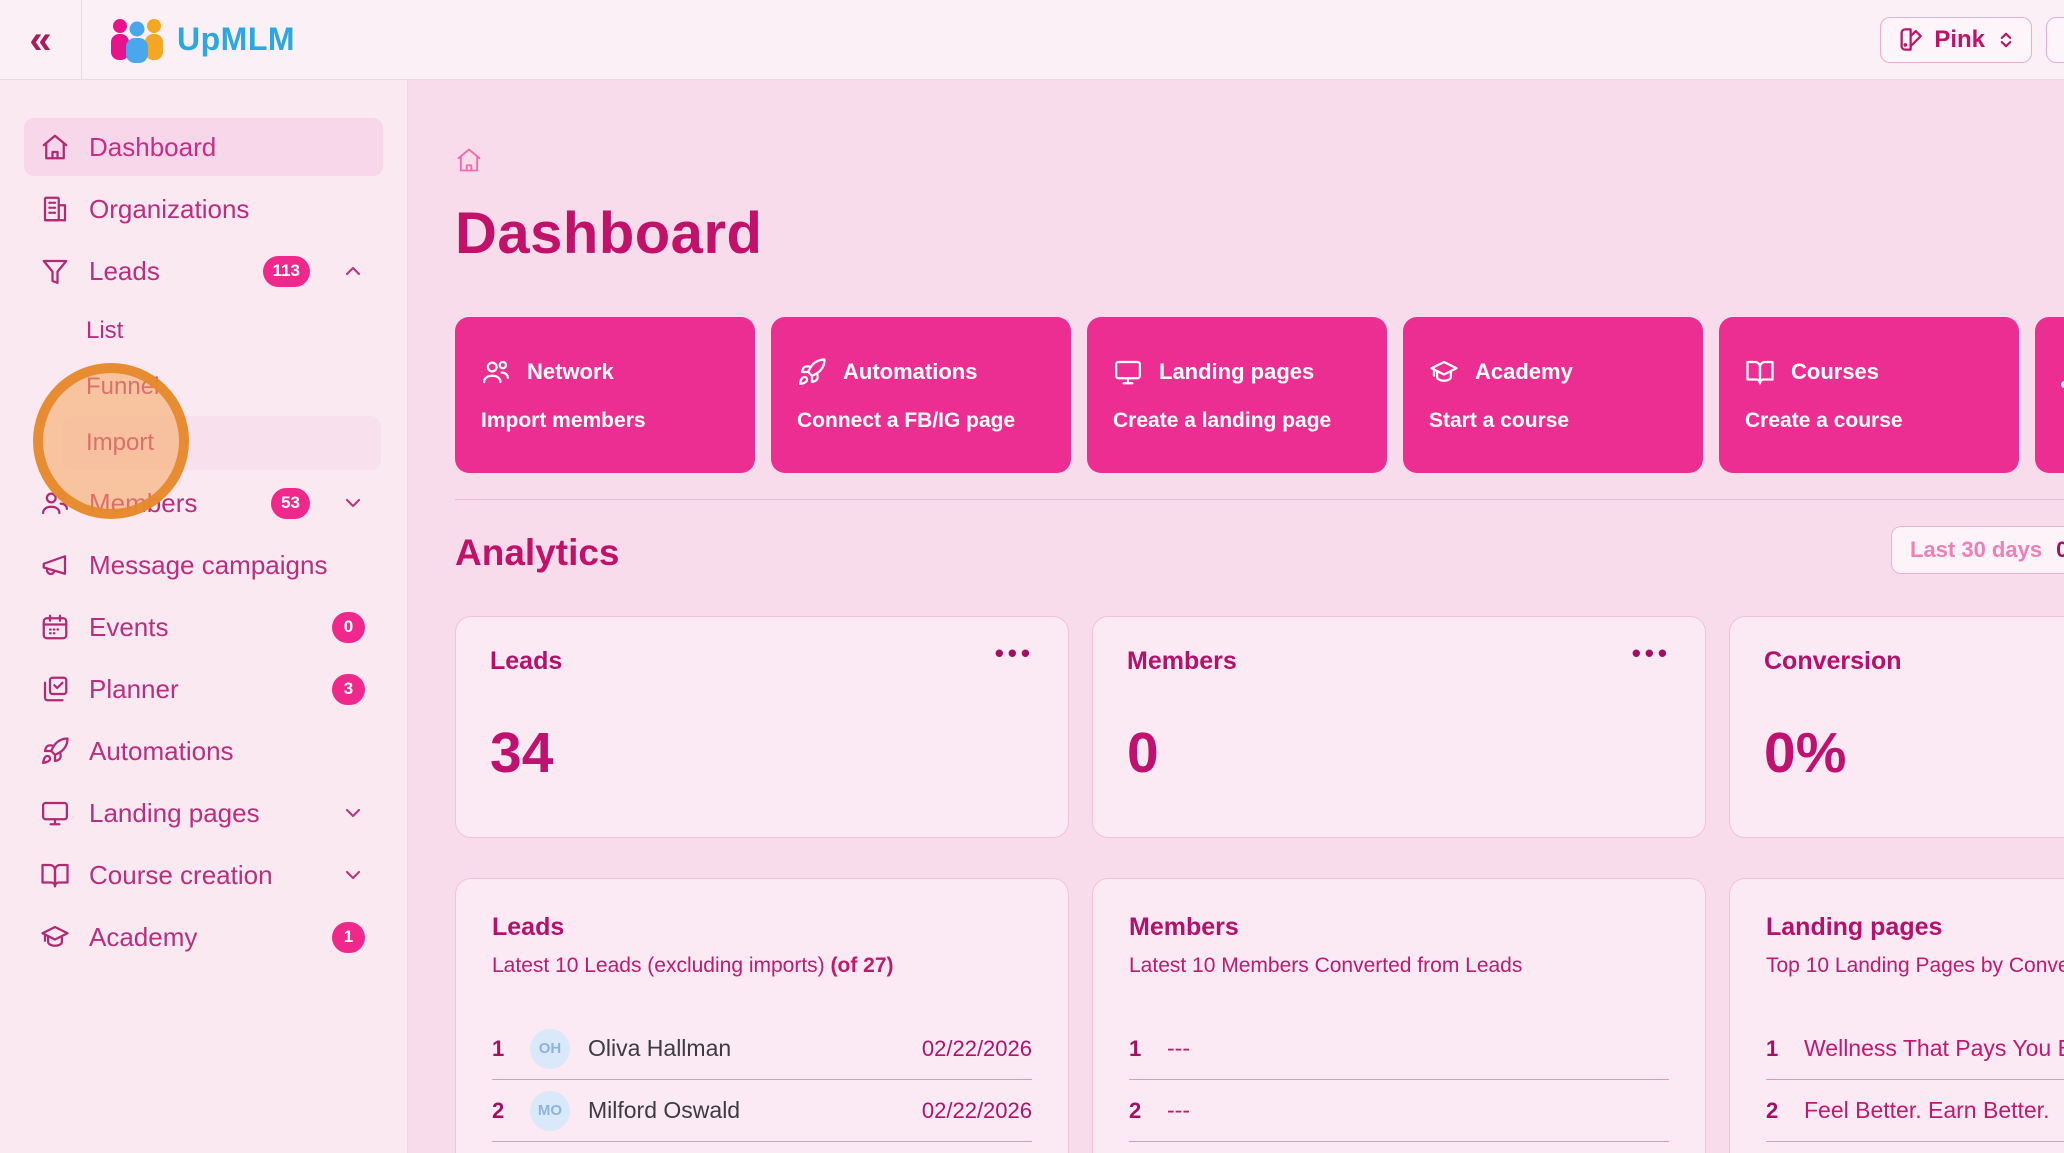  Describe the element at coordinates (605, 395) in the screenshot. I see `quick-action-network: Network Import members` at that location.